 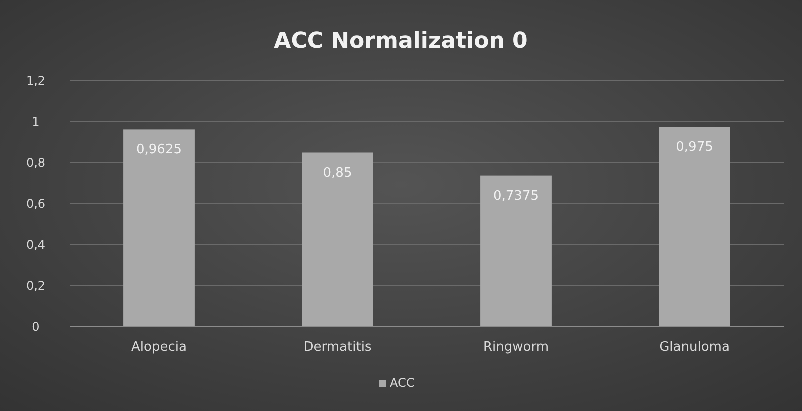 I want to click on legend-label: ACC, so click(x=402, y=383).